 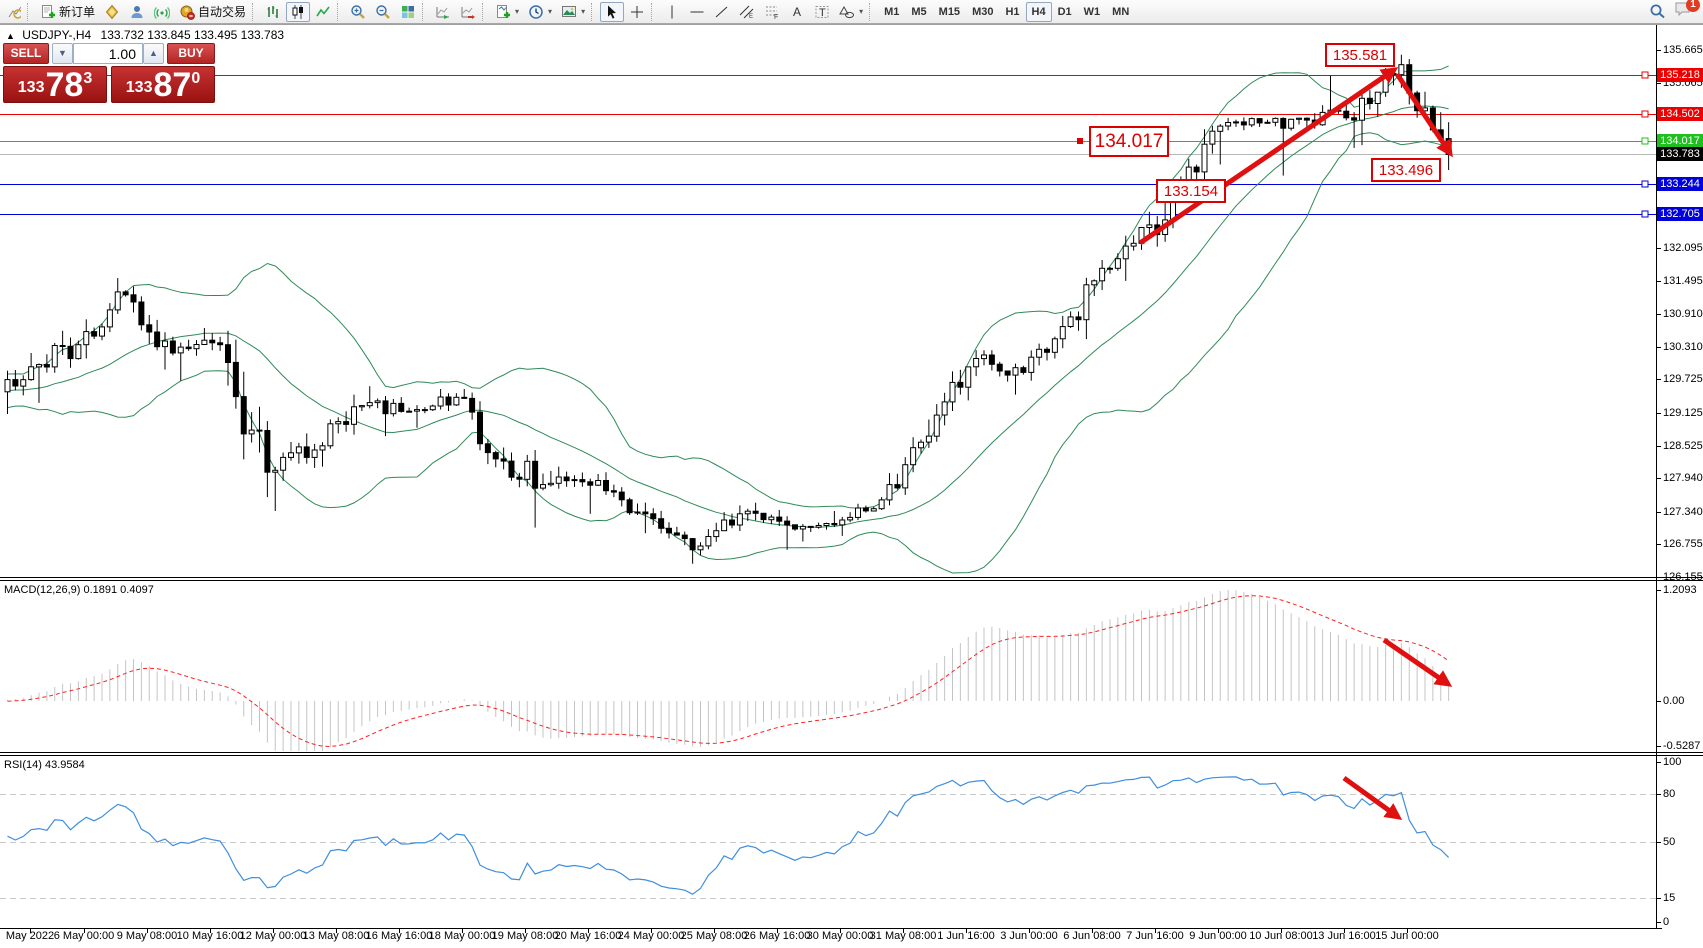 What do you see at coordinates (79, 590) in the screenshot?
I see `macd-label: MACD(12,26,9) 0.1891 0.4097` at bounding box center [79, 590].